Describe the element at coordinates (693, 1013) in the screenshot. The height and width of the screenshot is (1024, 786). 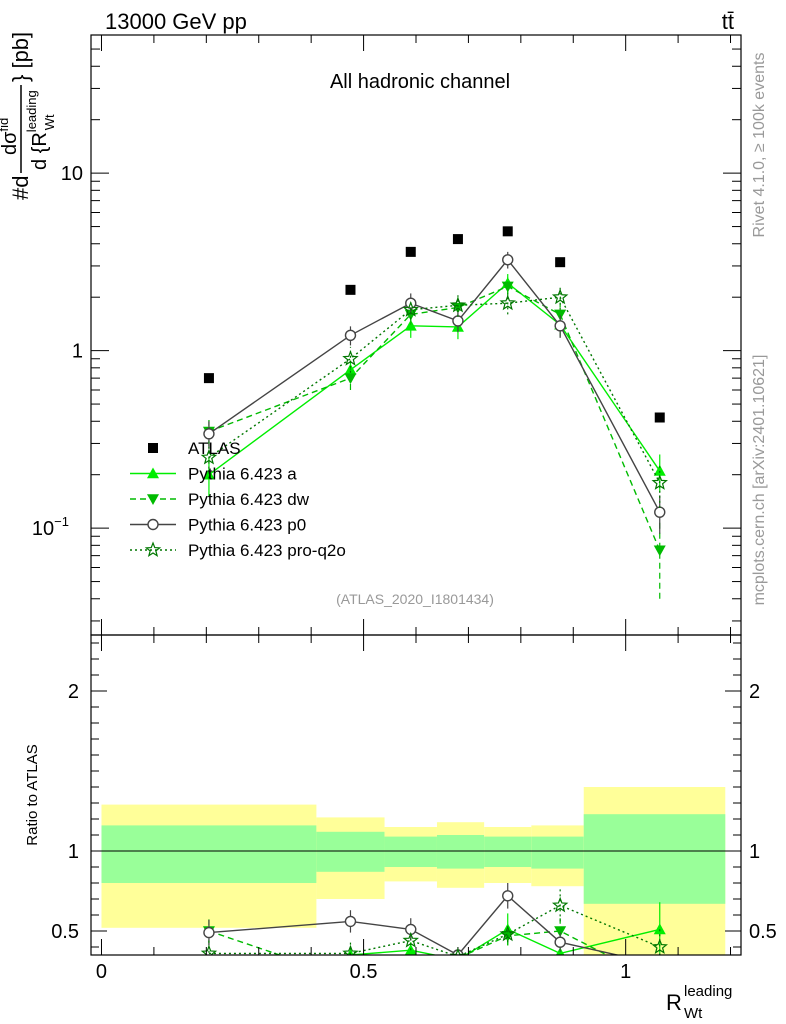
I see `xlabel-sub: Wt` at that location.